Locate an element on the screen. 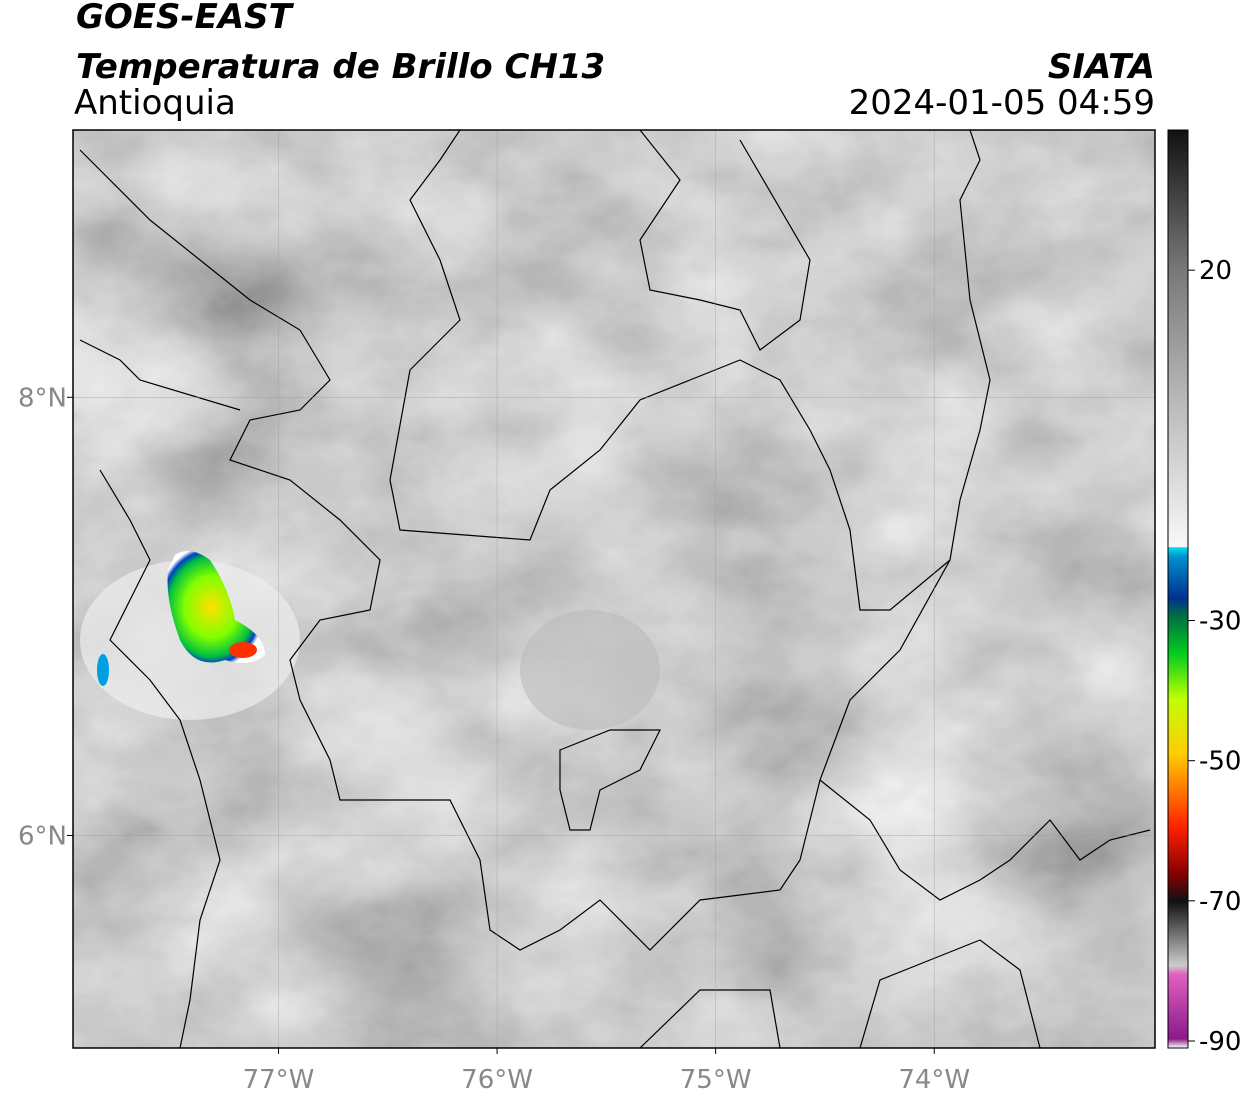  title: GOES-EAST is located at coordinates (185, 18).